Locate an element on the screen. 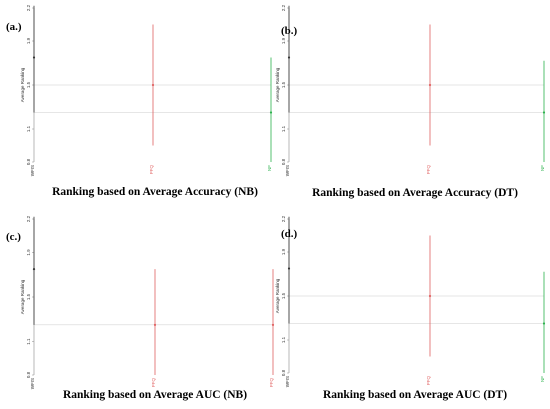  chart-title: Ranking based on Average Accuracy (DT) is located at coordinates (415, 193).